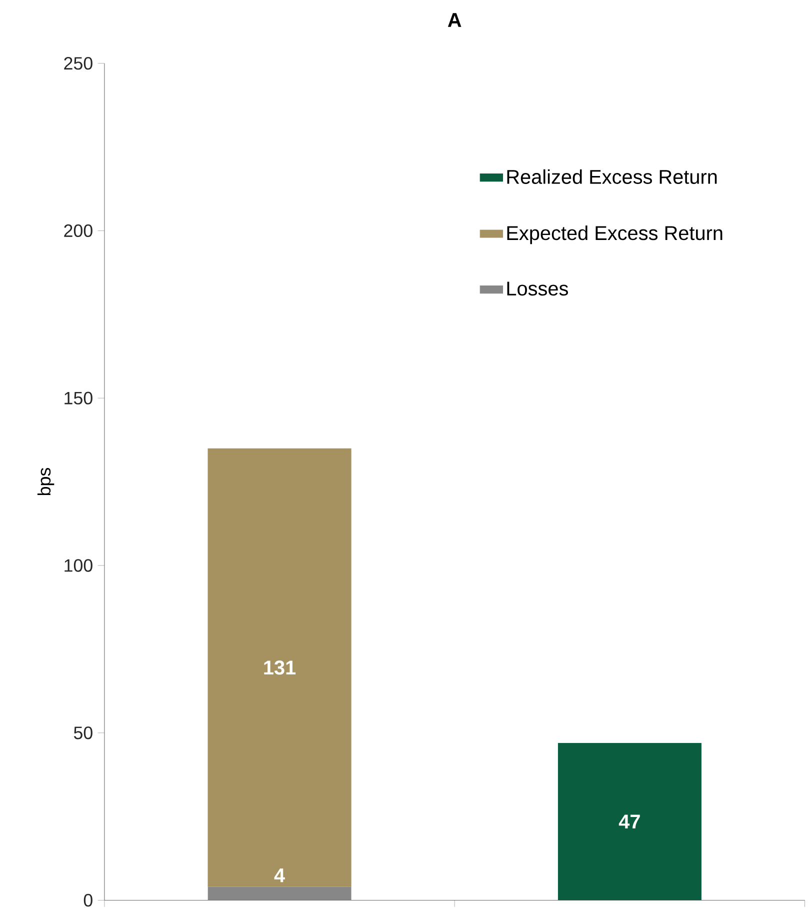  Describe the element at coordinates (78, 398) in the screenshot. I see `y-tick-label: 150` at that location.